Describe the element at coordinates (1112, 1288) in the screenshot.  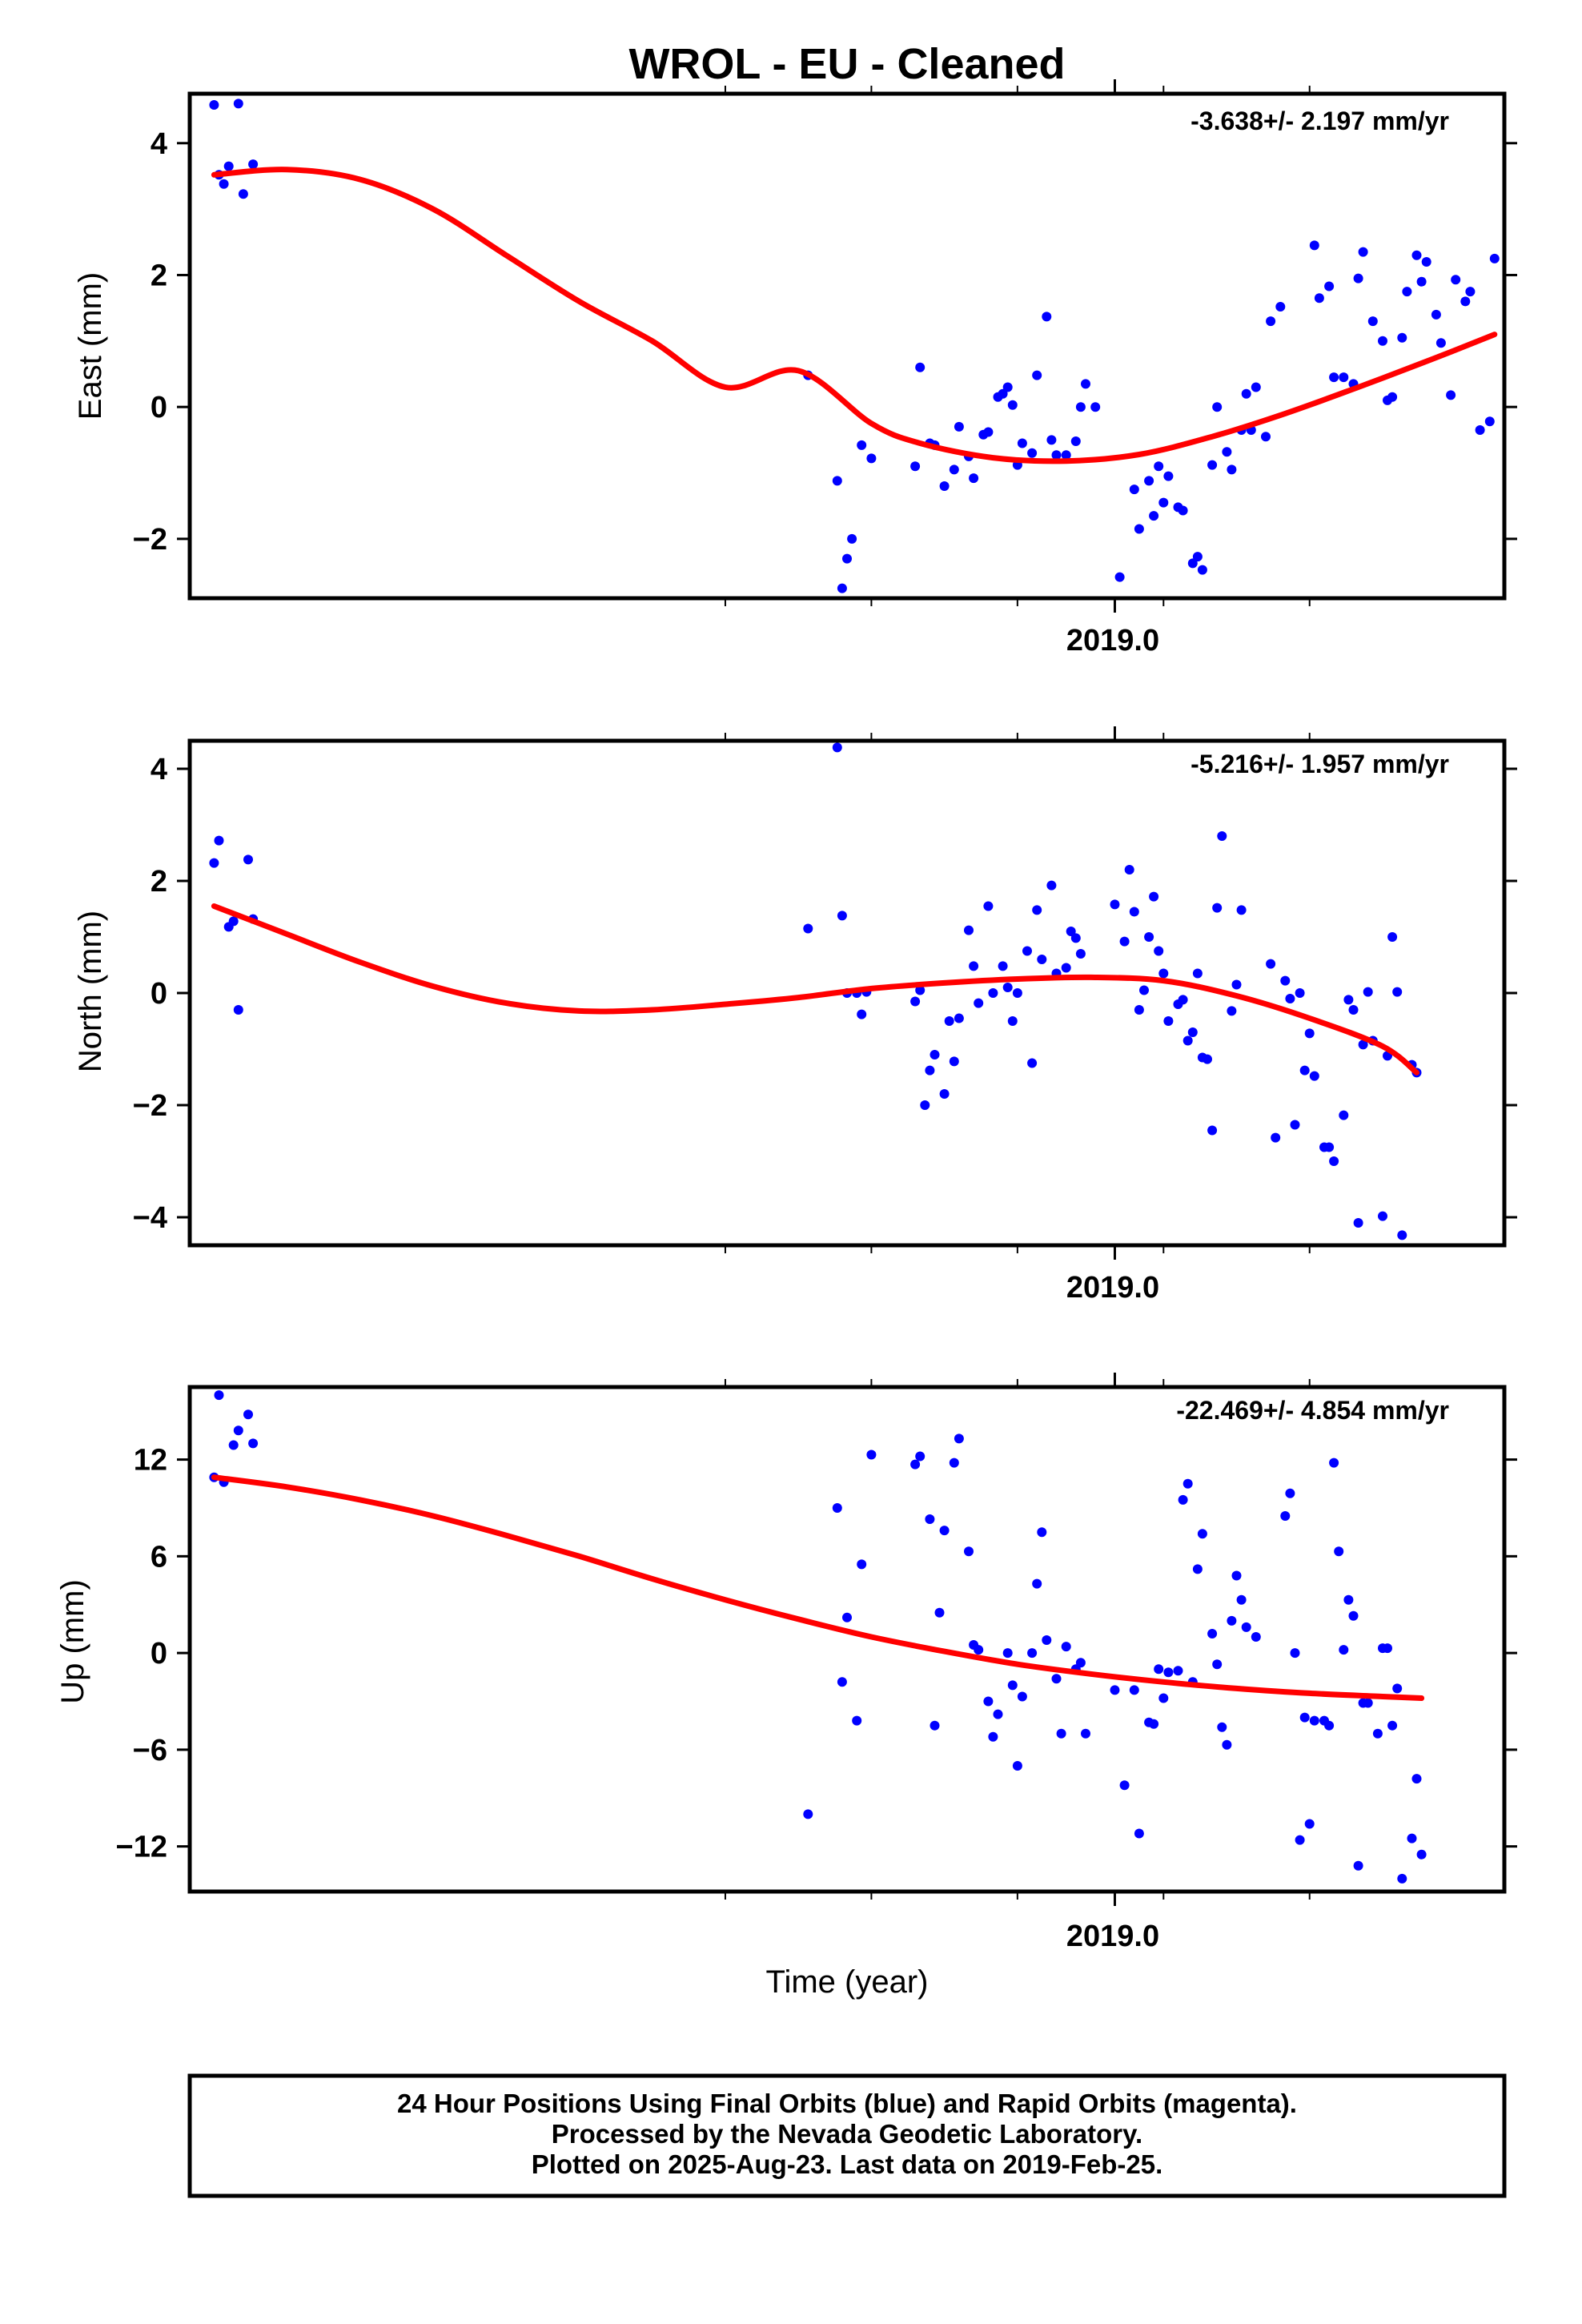
I see `x-tick-label: 2019.0` at that location.